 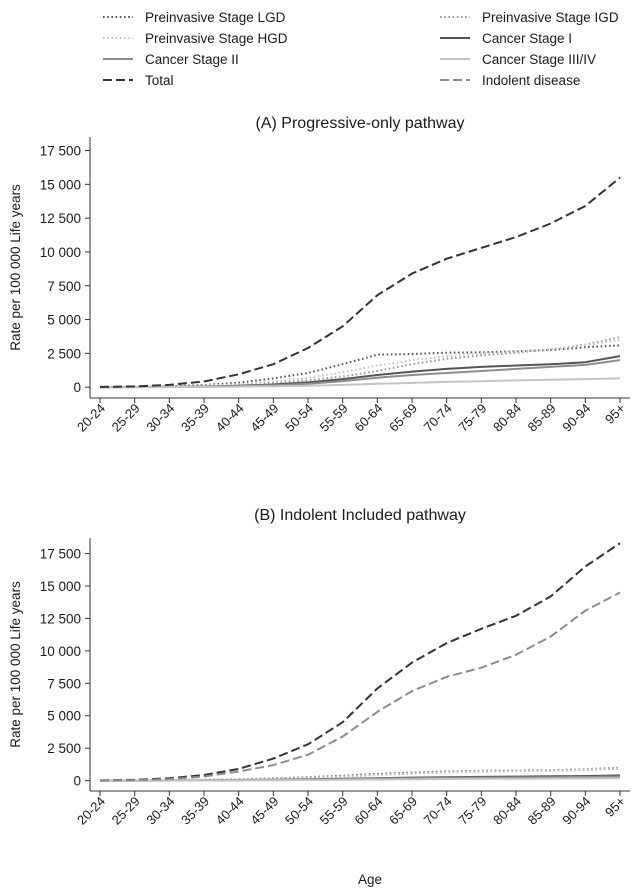 I want to click on legend-label-total: Total, so click(x=159, y=80).